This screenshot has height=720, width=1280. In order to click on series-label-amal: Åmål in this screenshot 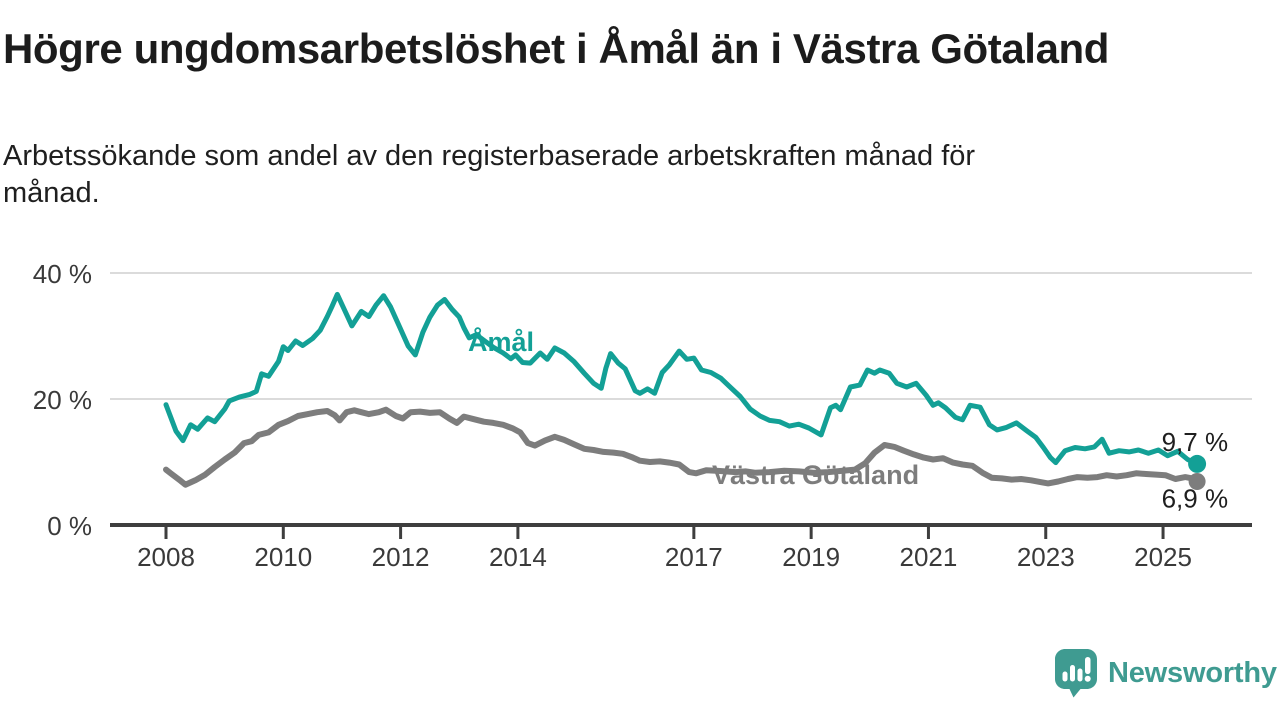, I will do `click(501, 341)`.